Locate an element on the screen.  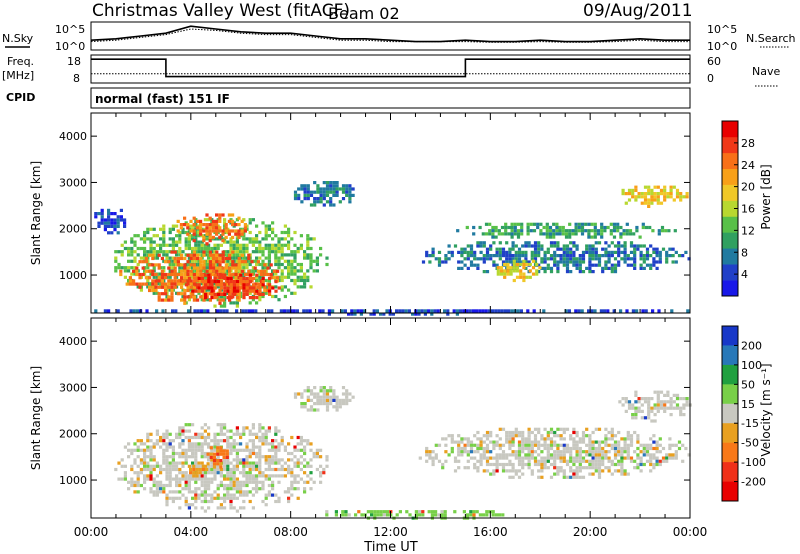
colorbar-swatch is located at coordinates (730, 176).